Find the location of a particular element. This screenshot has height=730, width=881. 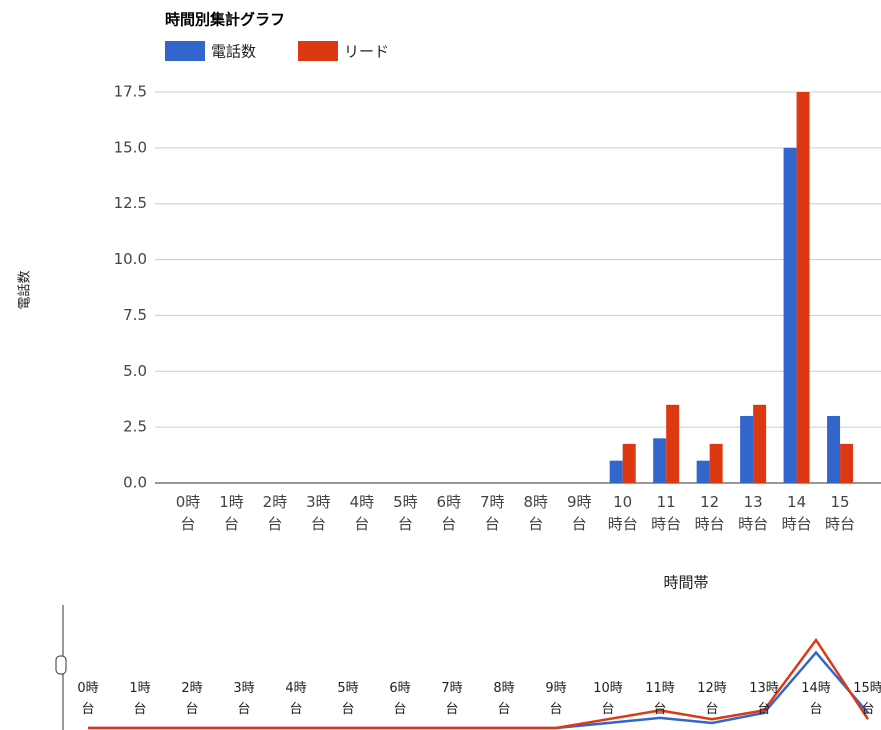

x-tick-label: 11時台 is located at coordinates (666, 513).